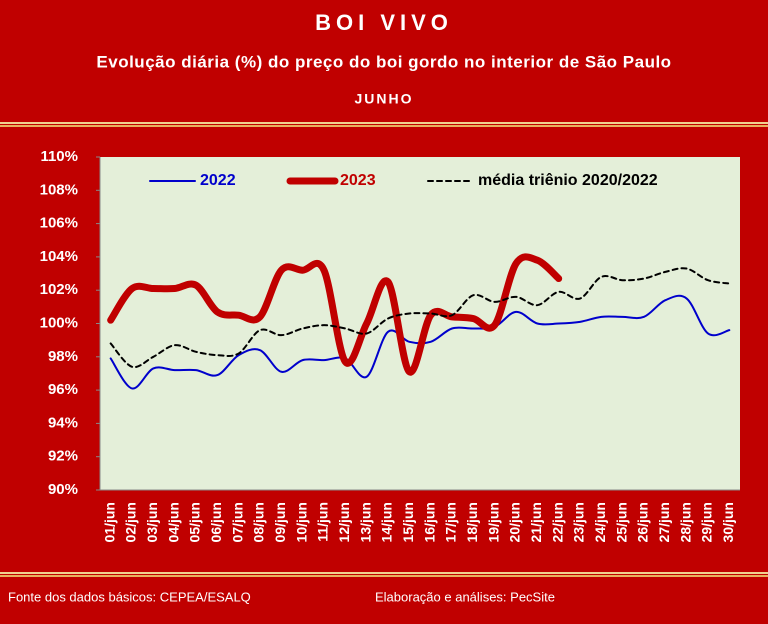 This screenshot has width=768, height=624. What do you see at coordinates (173, 522) in the screenshot?
I see `x-tick-label: 04/jun` at bounding box center [173, 522].